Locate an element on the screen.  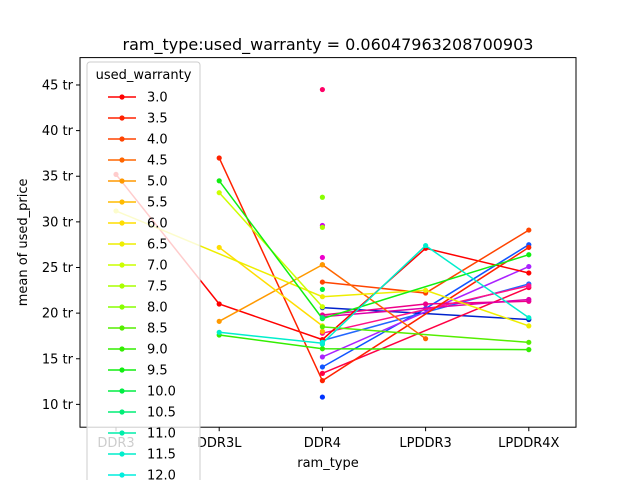
legend-entry: 7.0 is located at coordinates (138, 266).